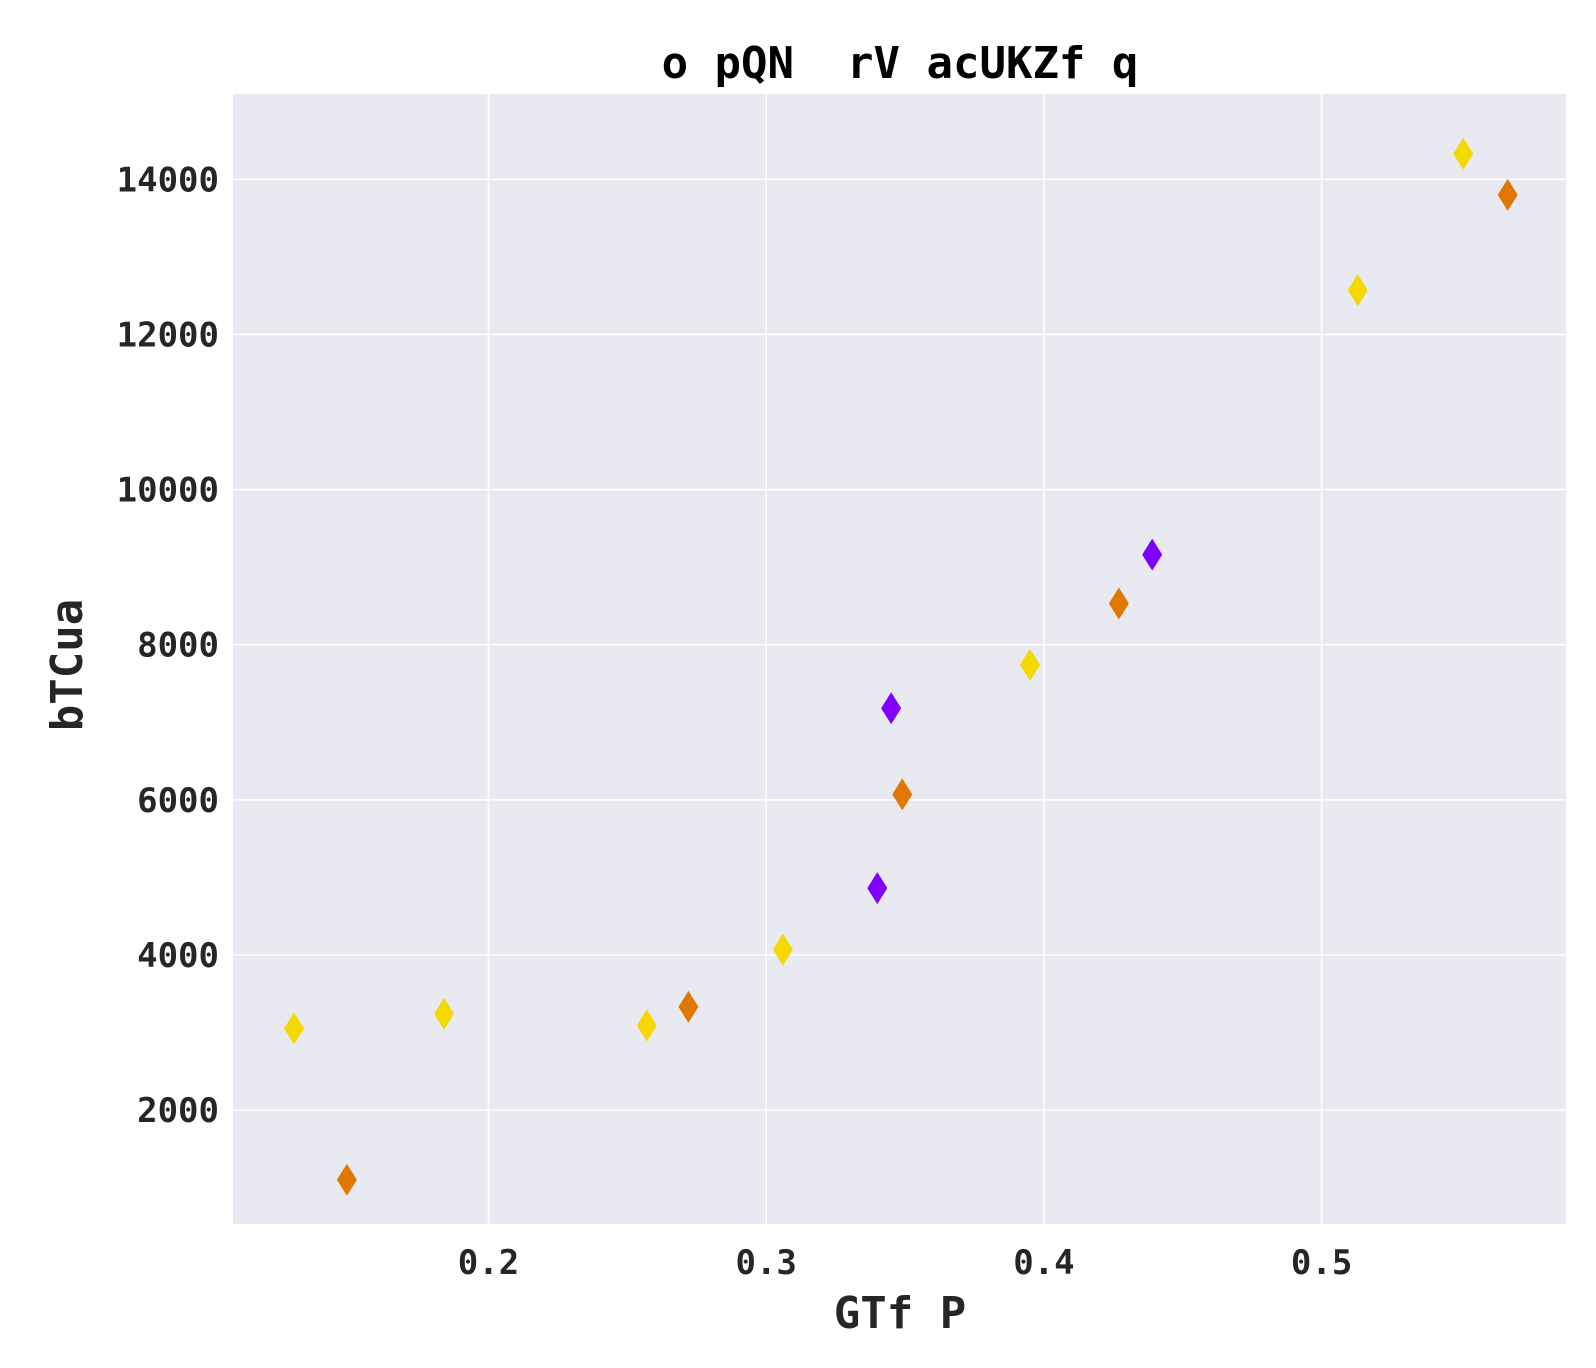 This screenshot has height=1368, width=1596. I want to click on y-tick-label: 6000, so click(178, 801).